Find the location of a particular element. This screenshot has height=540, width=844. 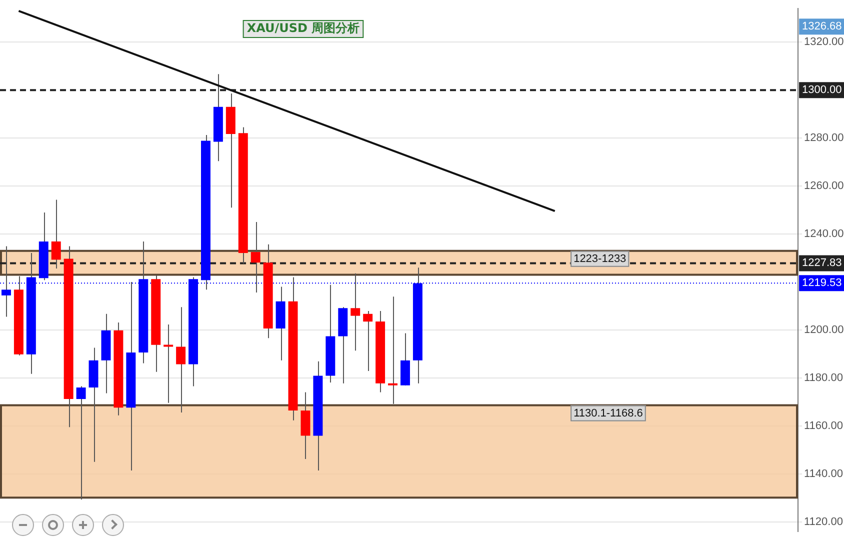

ref-line-label: 1219.53 is located at coordinates (822, 283).